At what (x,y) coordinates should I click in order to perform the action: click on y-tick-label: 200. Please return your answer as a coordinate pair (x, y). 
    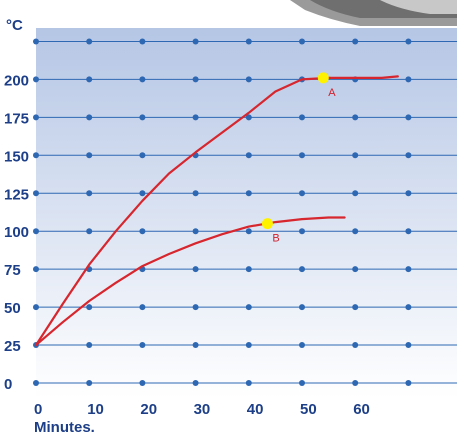
    Looking at the image, I should click on (16, 80).